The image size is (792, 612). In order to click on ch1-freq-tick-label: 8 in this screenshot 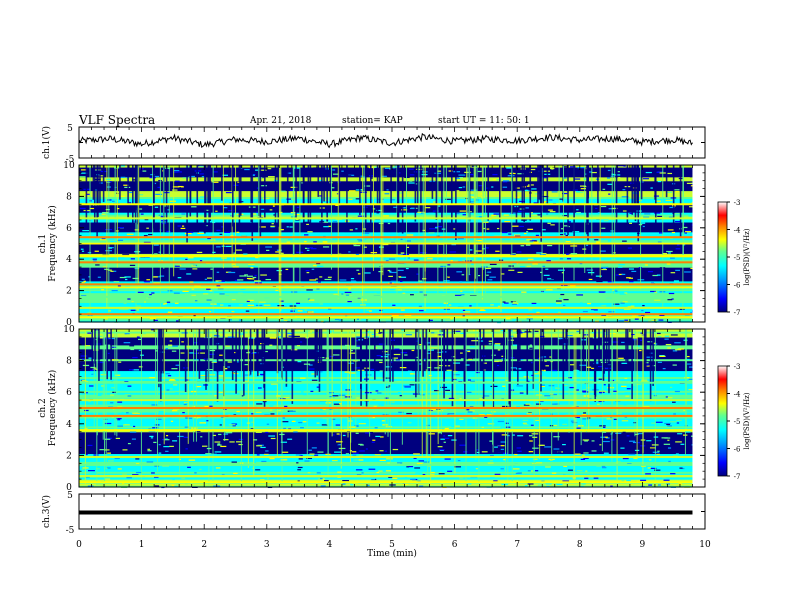, I will do `click(69, 197)`.